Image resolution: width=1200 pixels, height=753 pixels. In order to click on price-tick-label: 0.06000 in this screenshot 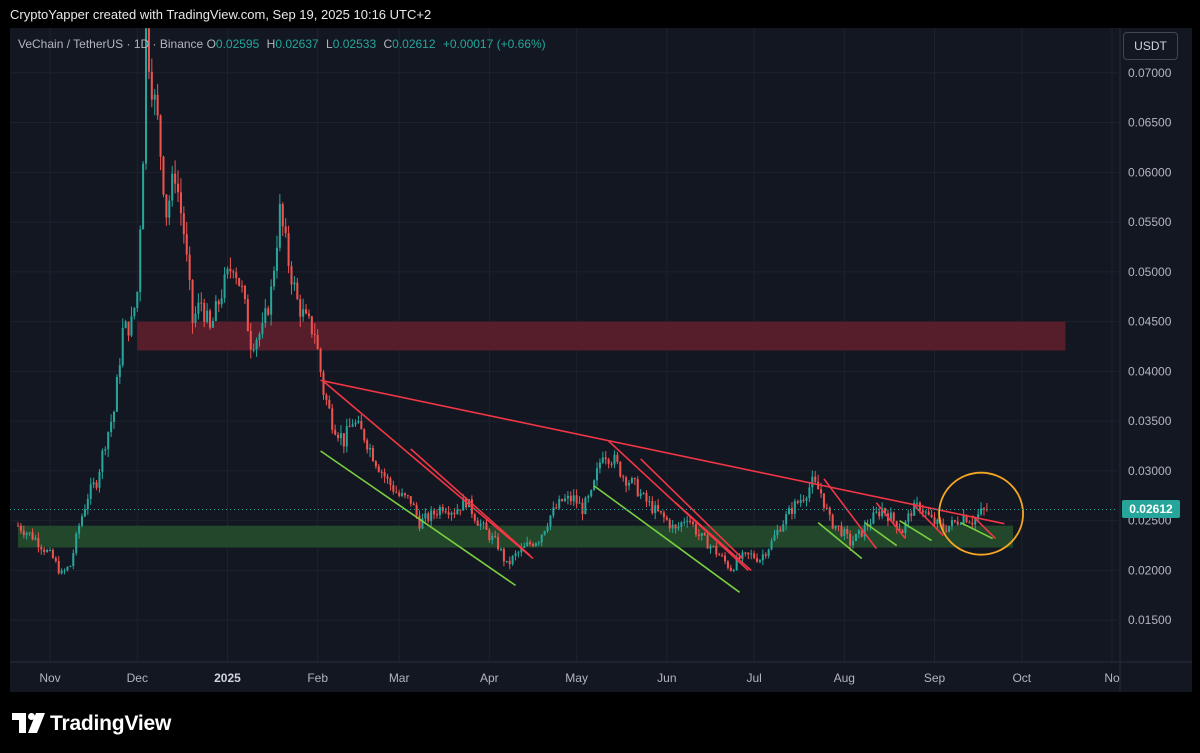, I will do `click(1150, 172)`.